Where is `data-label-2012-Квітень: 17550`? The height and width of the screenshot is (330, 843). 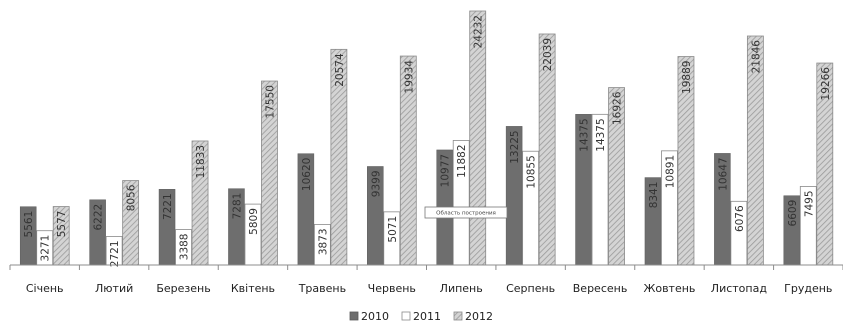 data-label-2012-Квітень: 17550 is located at coordinates (270, 101).